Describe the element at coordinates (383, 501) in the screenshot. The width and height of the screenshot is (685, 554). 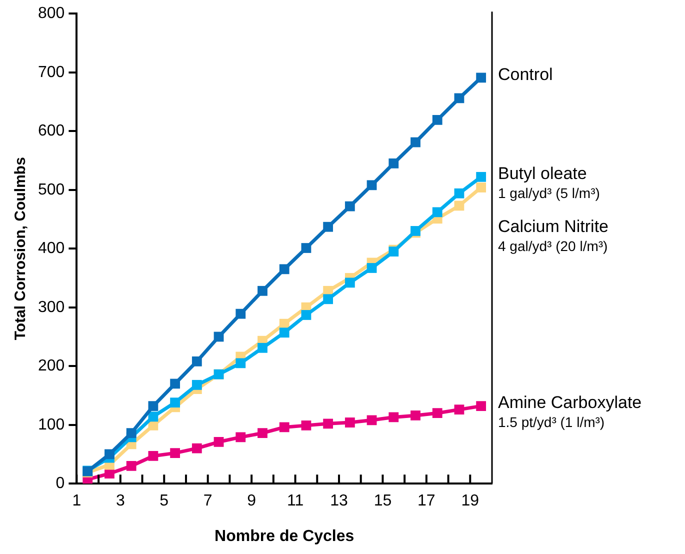
I see `x-tick-label: 15` at that location.